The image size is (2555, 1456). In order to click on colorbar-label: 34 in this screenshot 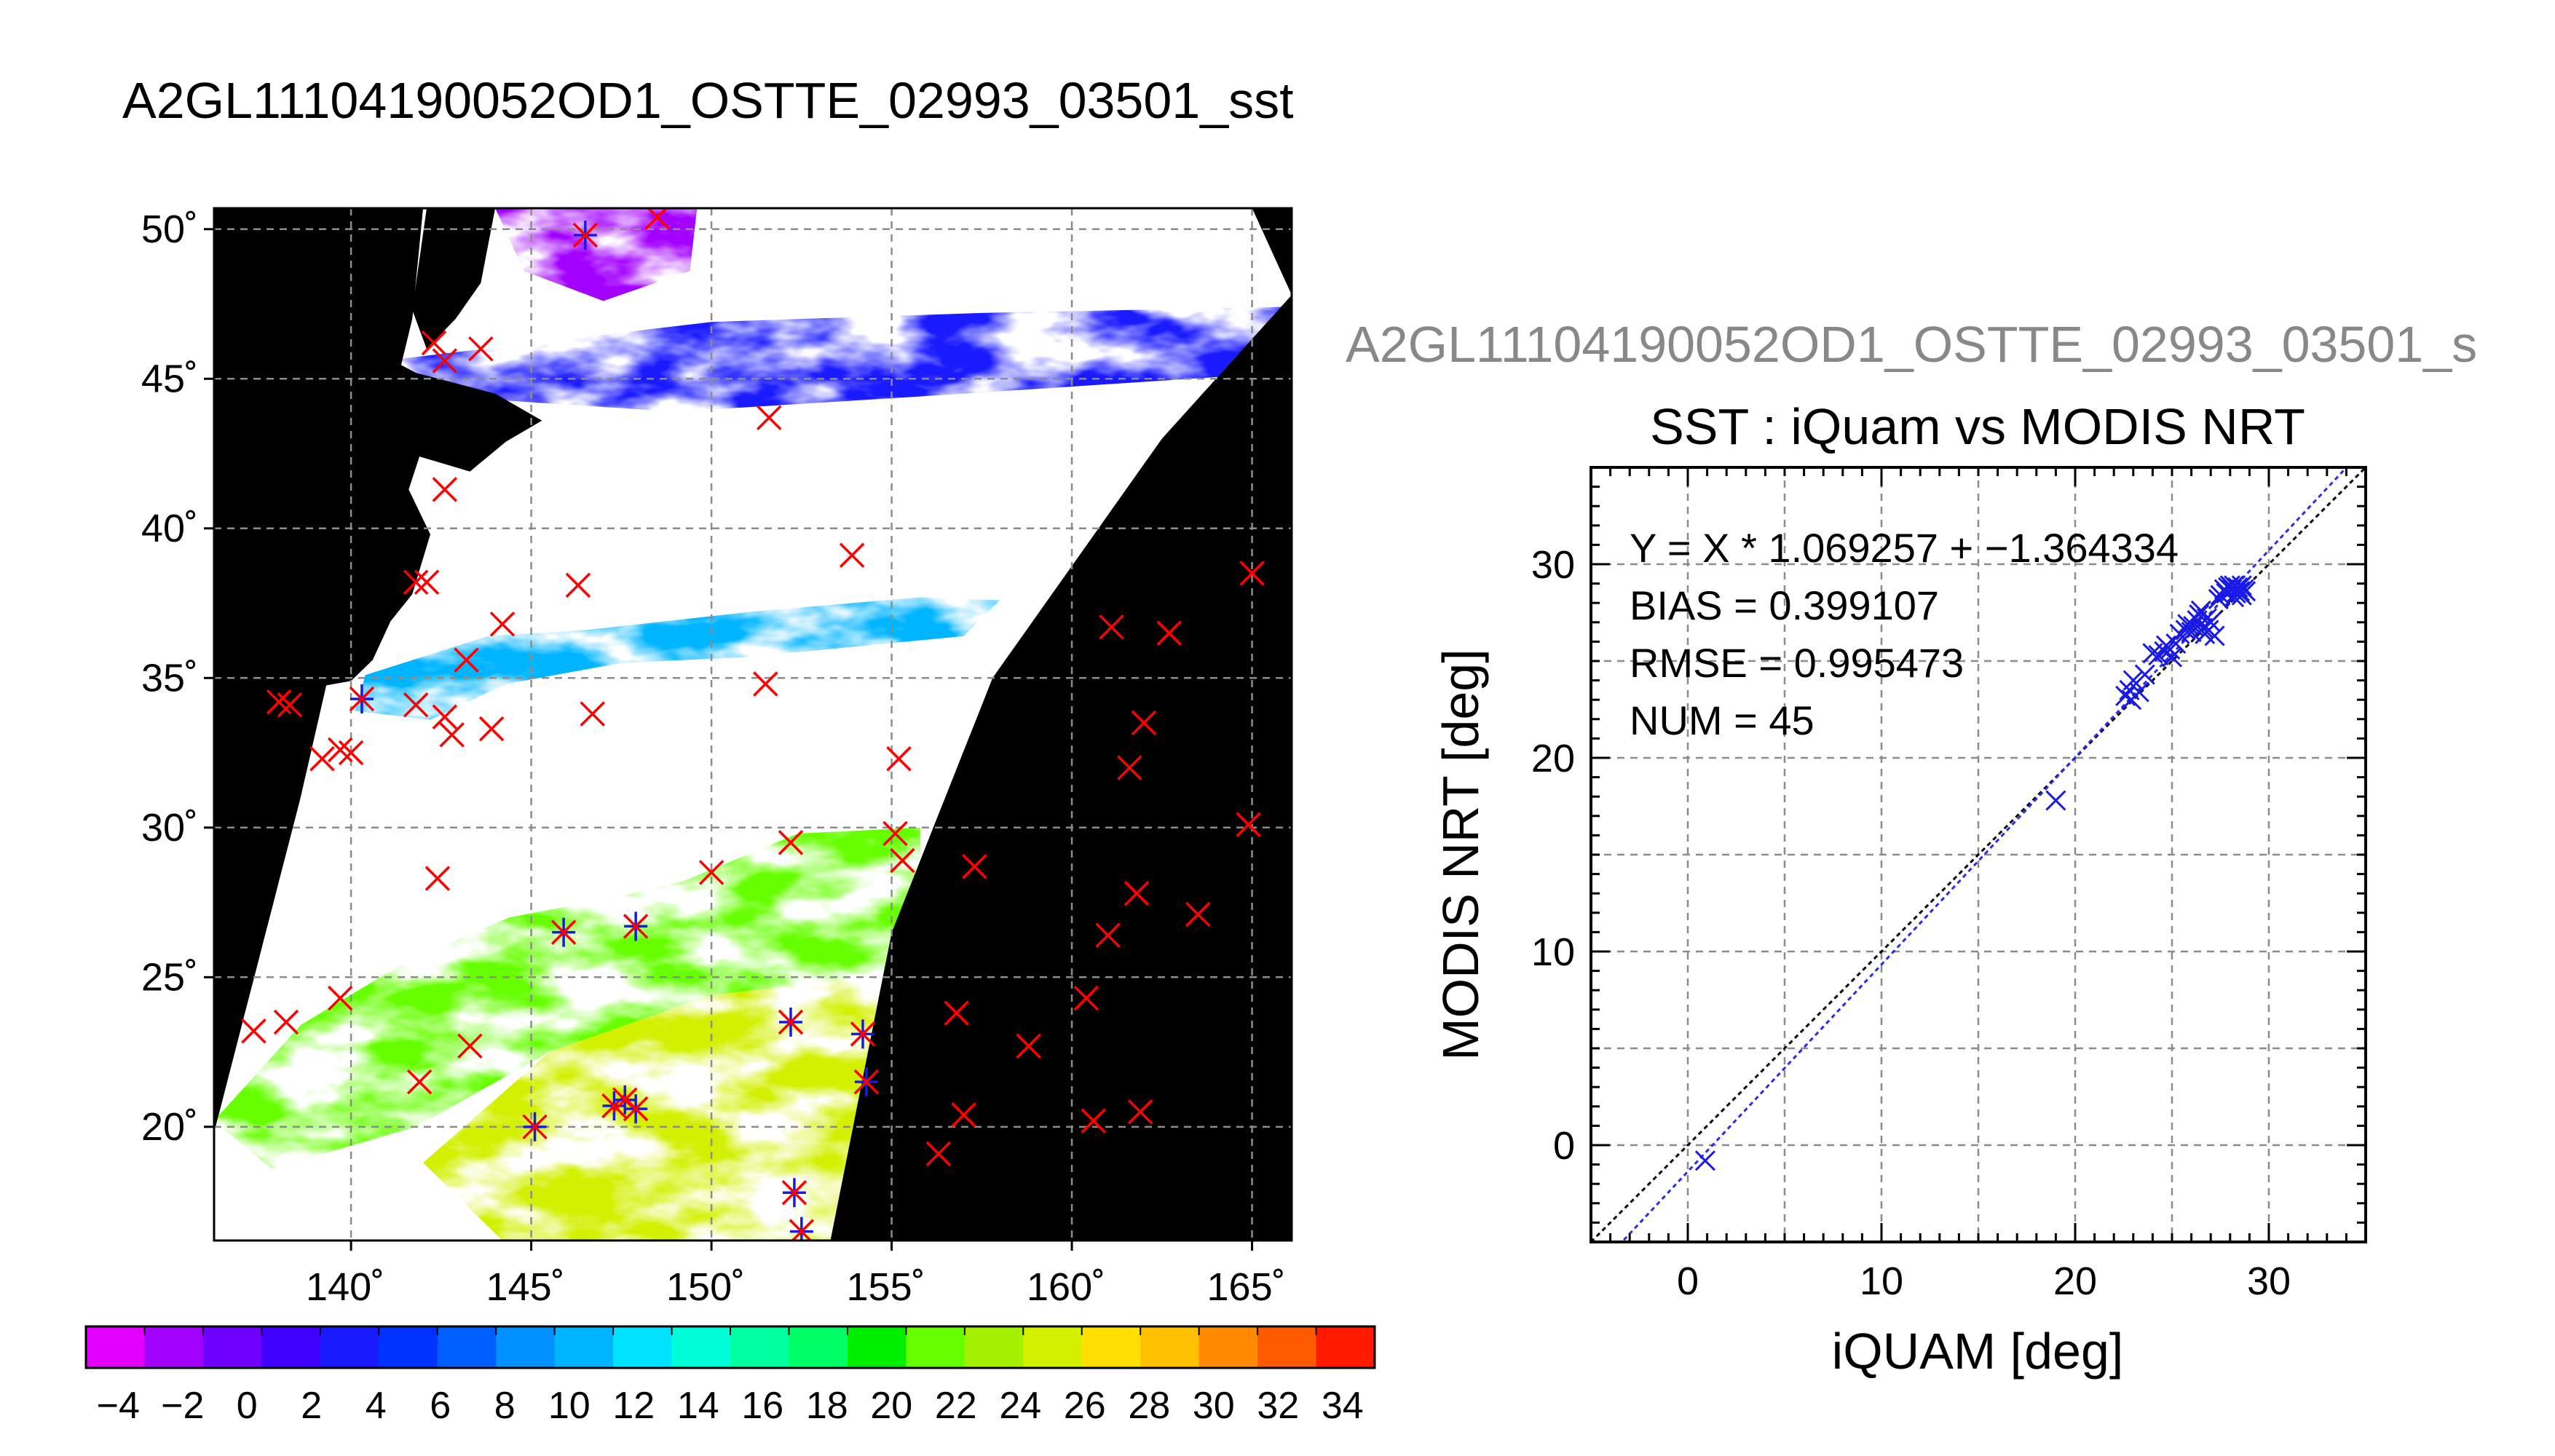, I will do `click(1343, 1406)`.